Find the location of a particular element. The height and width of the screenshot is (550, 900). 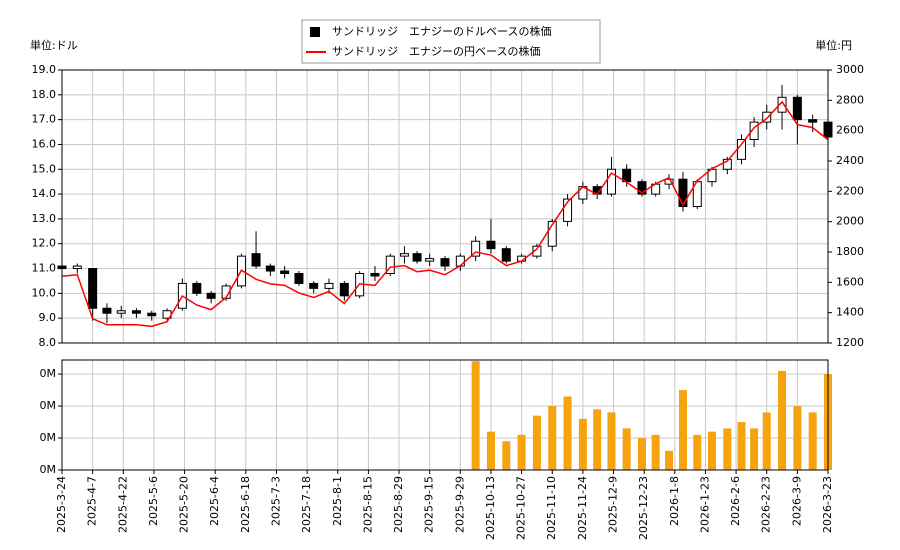

y2-tick-label: 2600 is located at coordinates (850, 130).